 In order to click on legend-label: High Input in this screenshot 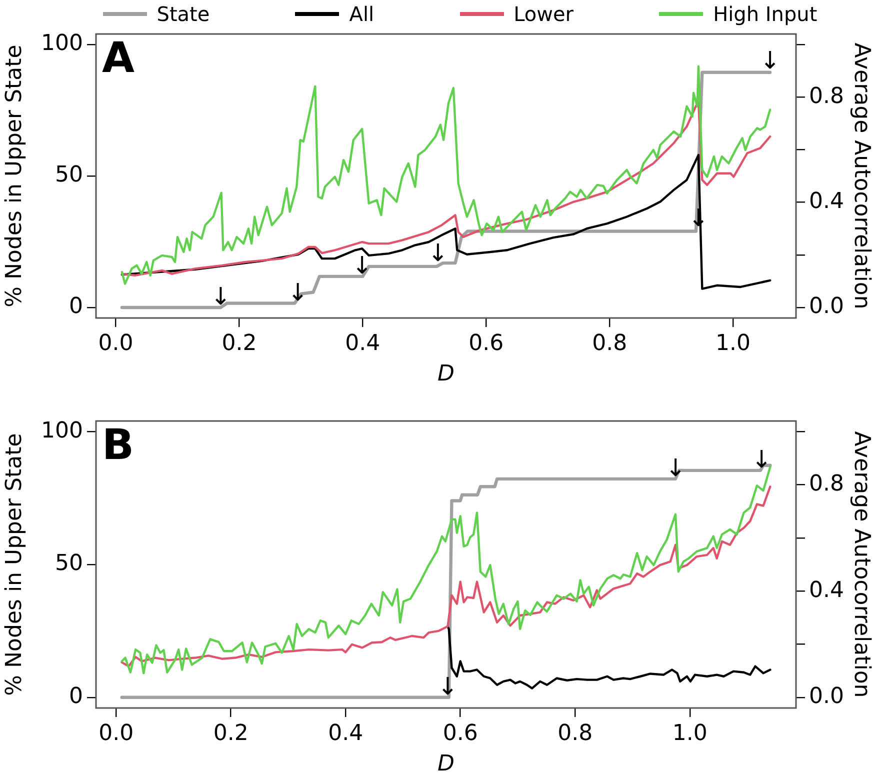, I will do `click(765, 14)`.